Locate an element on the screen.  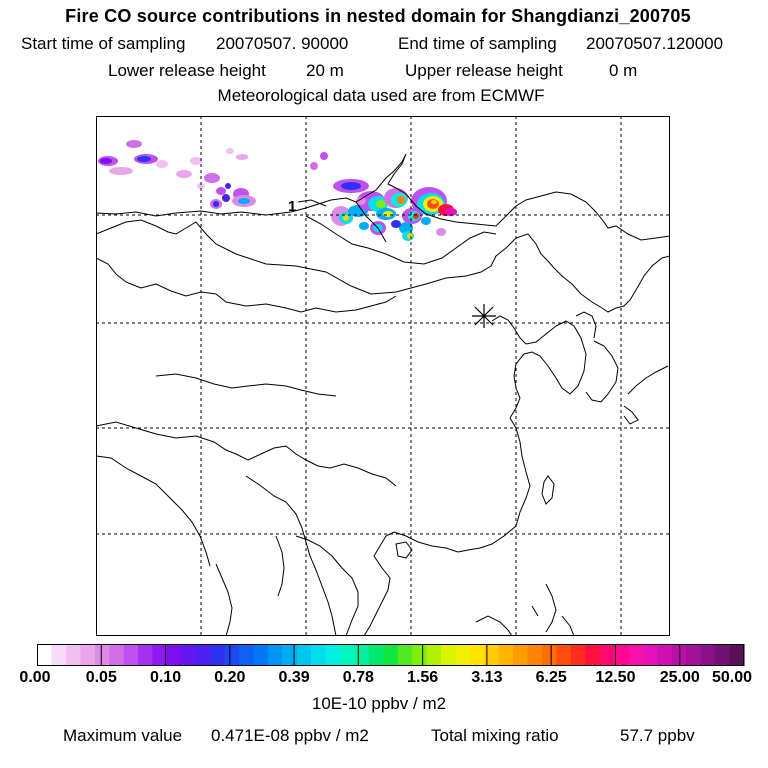
end-time-label: End time of sampling is located at coordinates (477, 43).